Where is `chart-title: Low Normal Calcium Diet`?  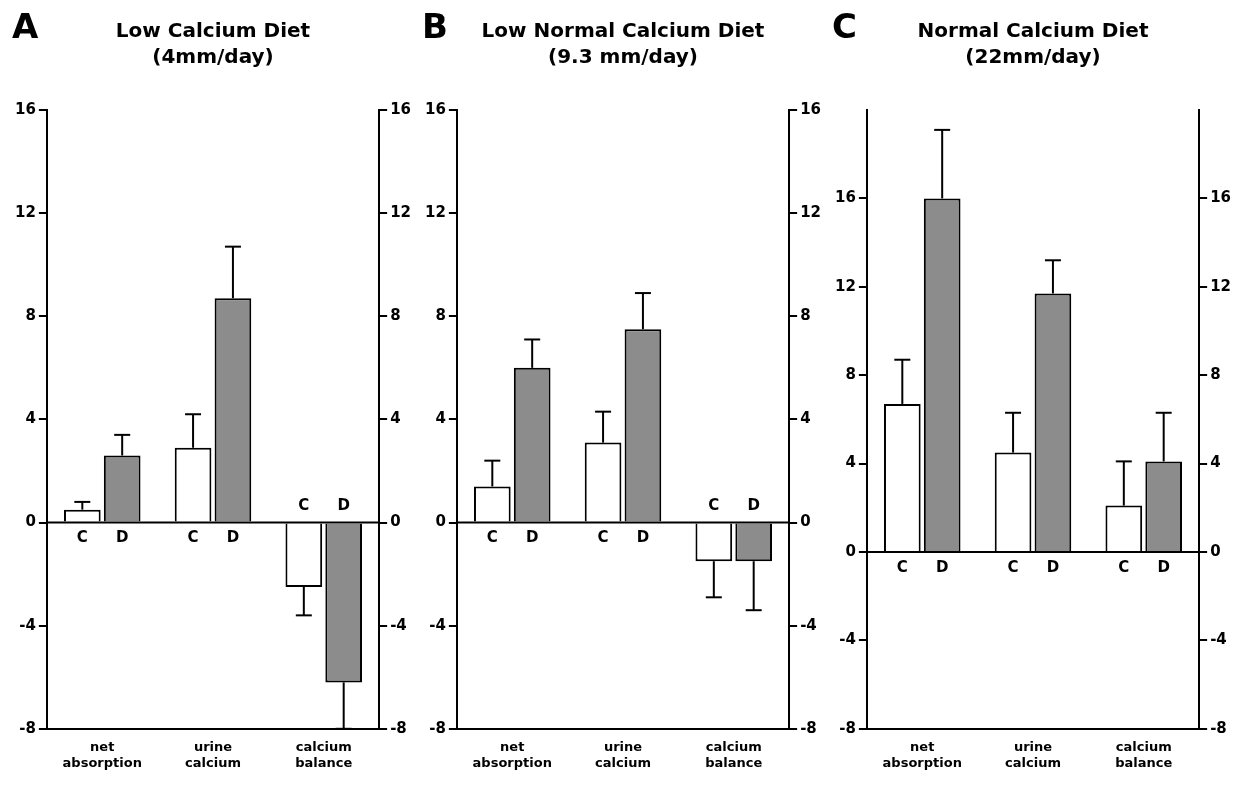
chart-title: Low Normal Calcium Diet is located at coordinates (623, 30).